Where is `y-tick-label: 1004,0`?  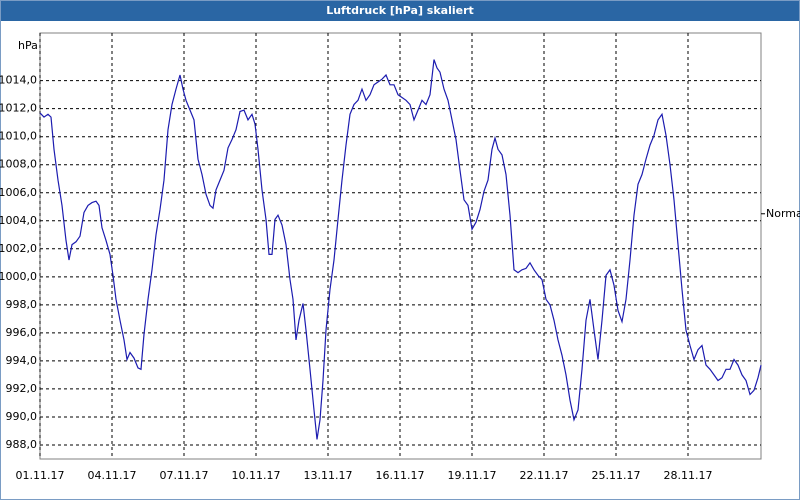 y-tick-label: 1004,0 is located at coordinates (18, 220).